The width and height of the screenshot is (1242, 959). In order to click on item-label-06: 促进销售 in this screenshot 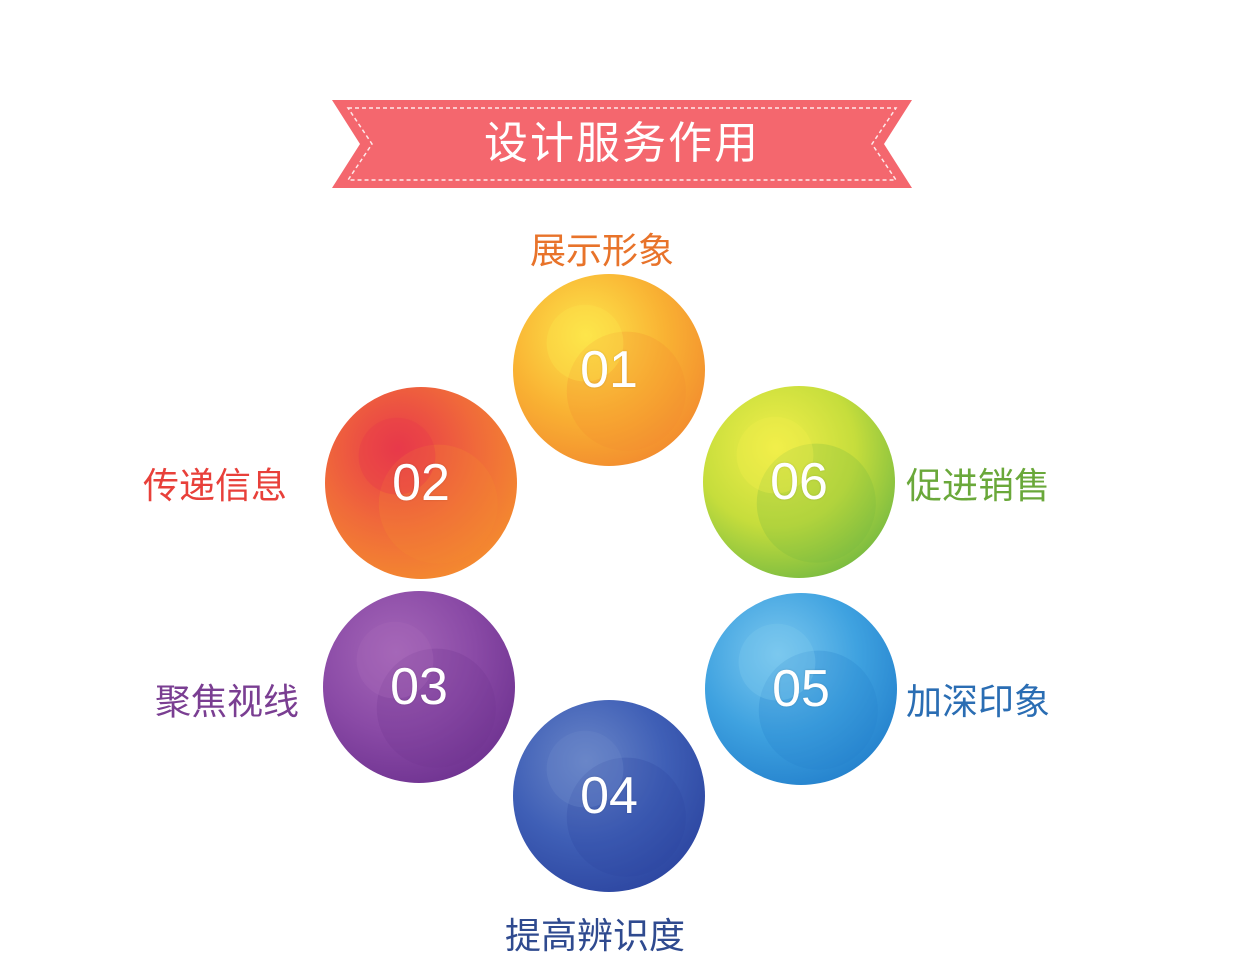, I will do `click(978, 486)`.